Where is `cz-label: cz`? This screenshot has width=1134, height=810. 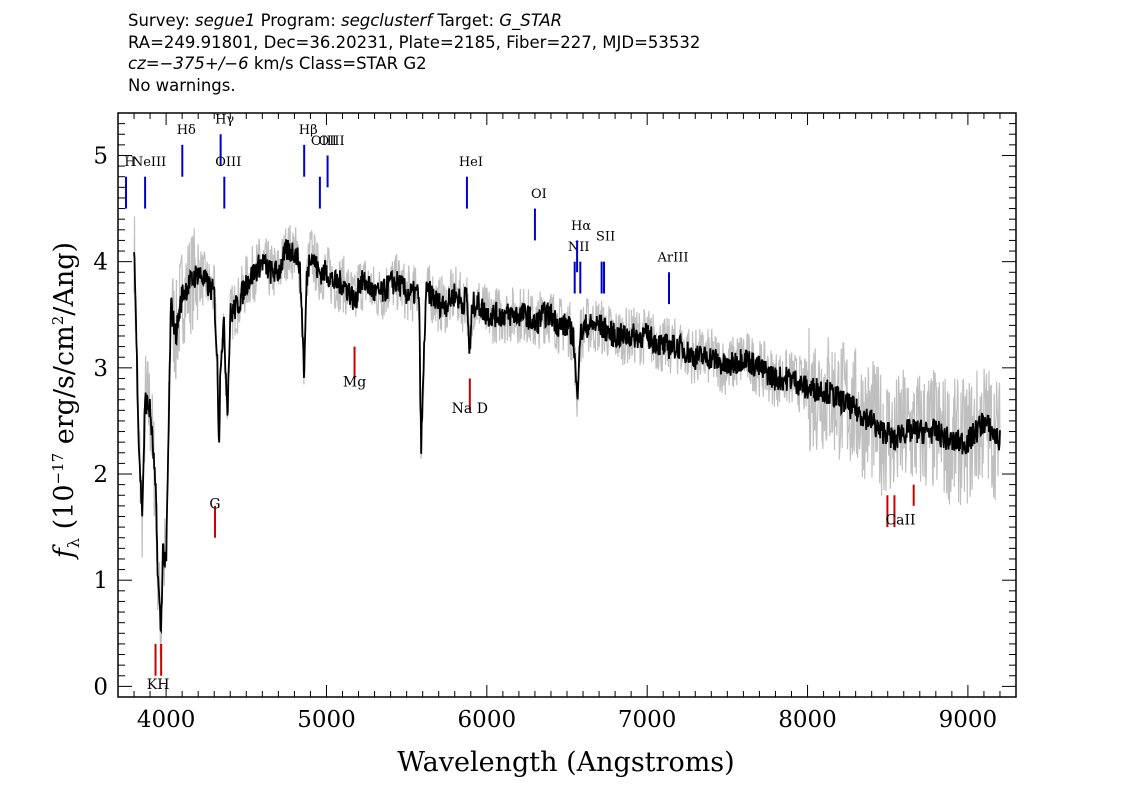
cz-label: cz is located at coordinates (137, 63).